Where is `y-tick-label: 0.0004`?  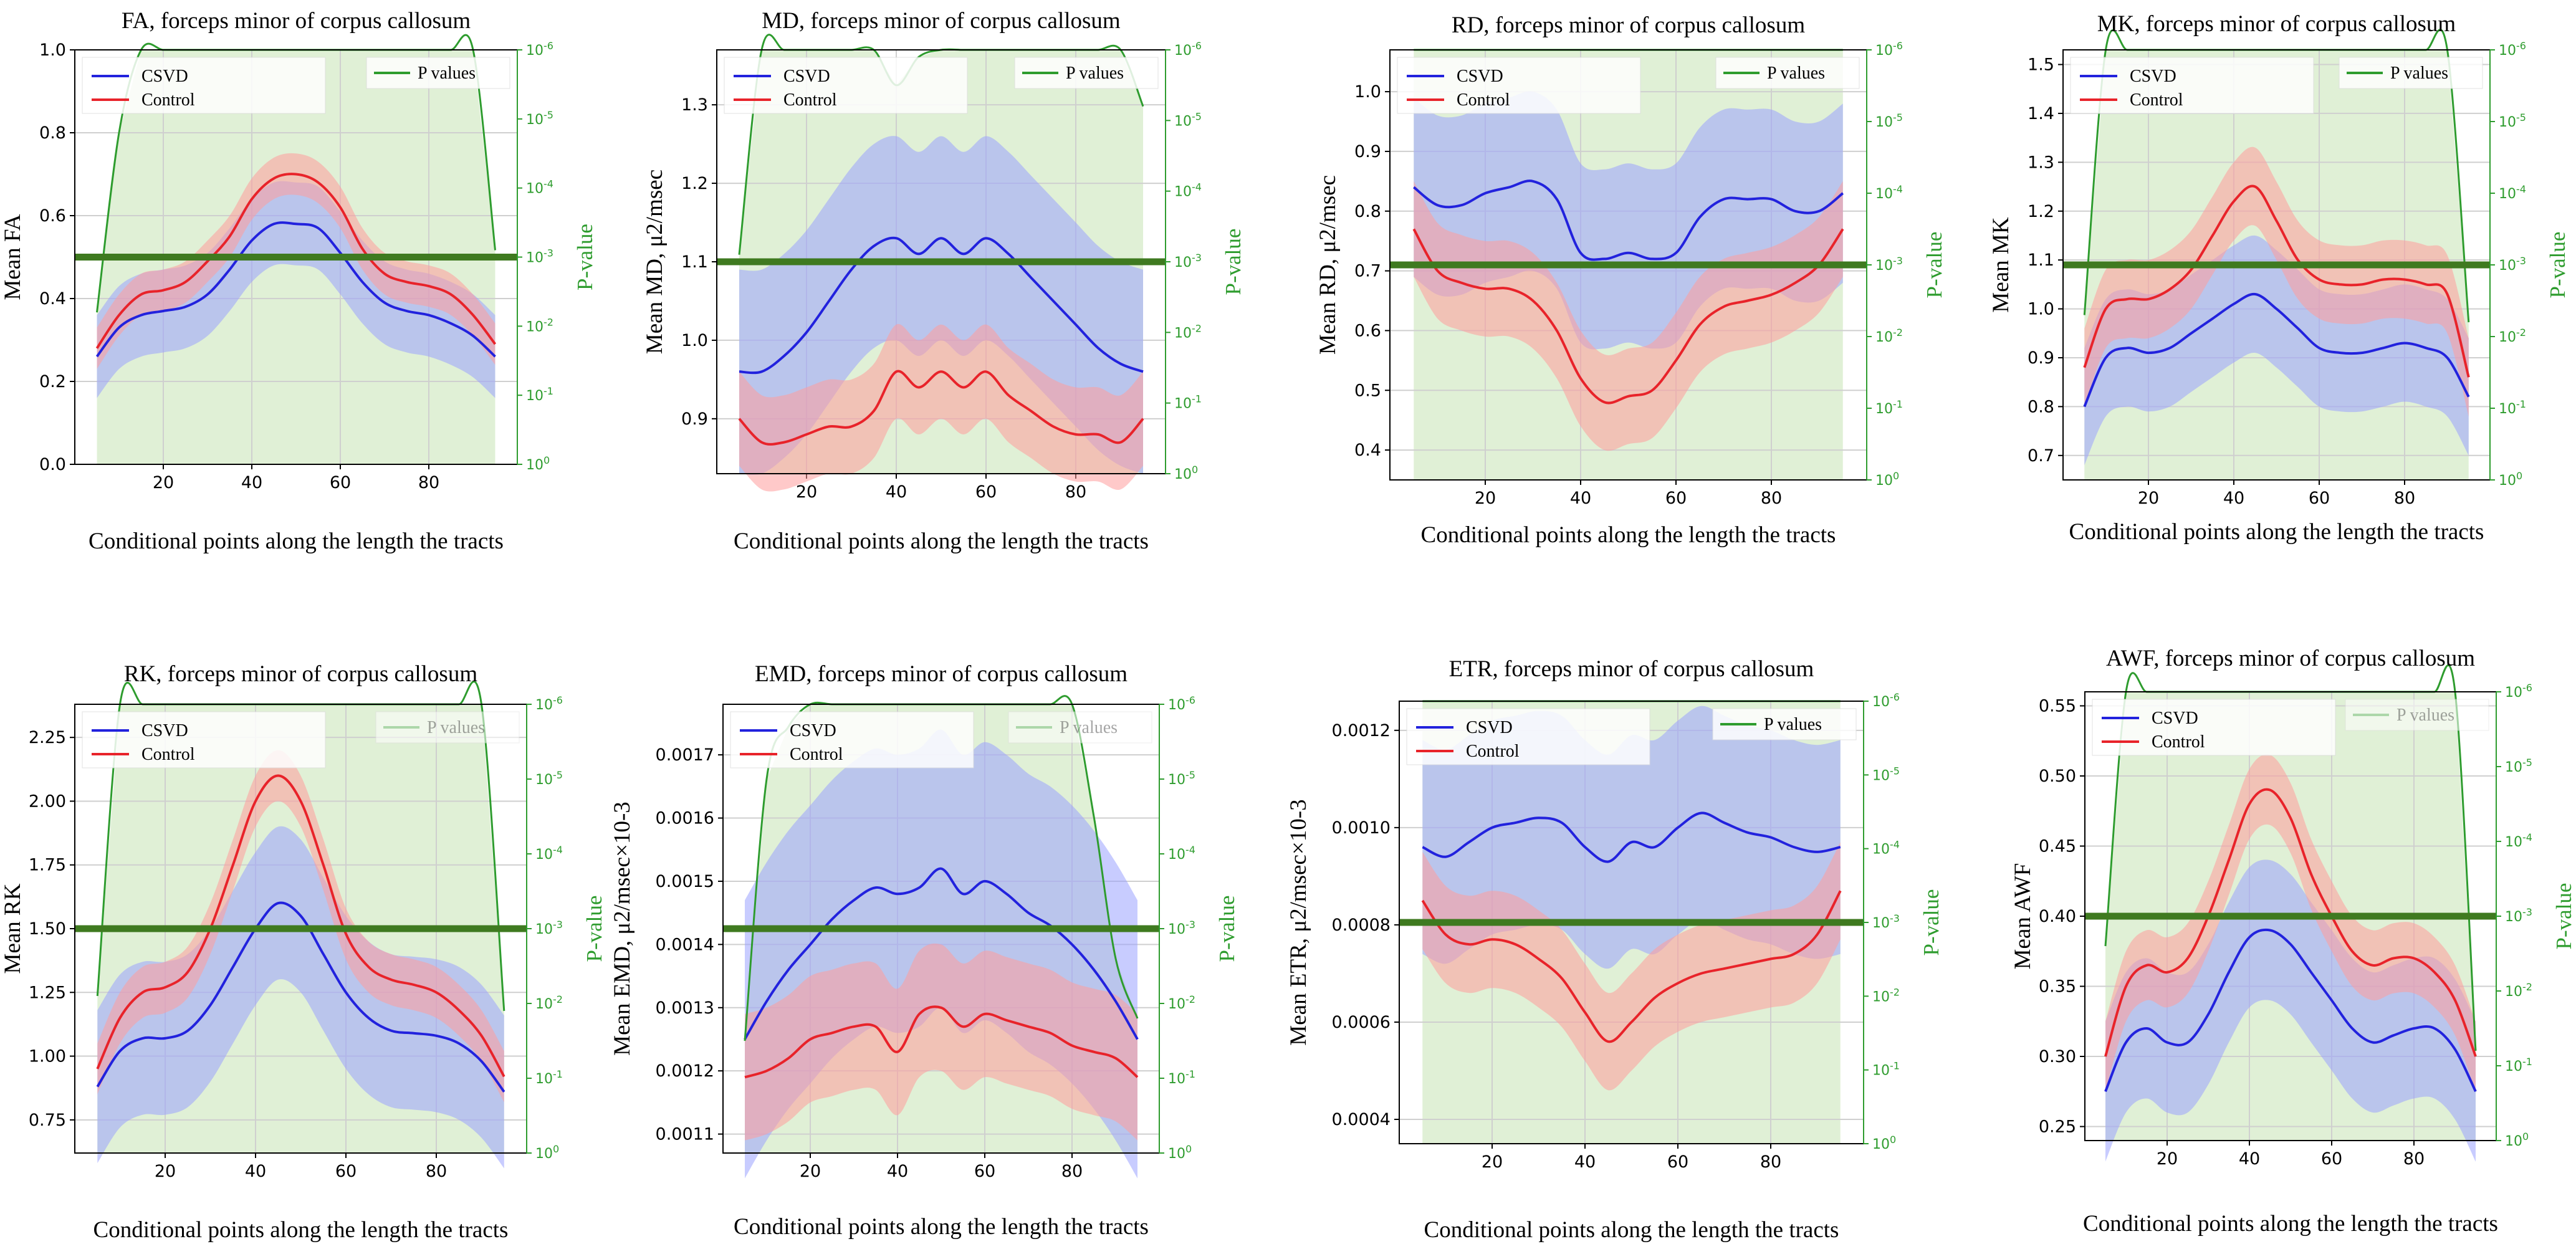 y-tick-label: 0.0004 is located at coordinates (1362, 1119).